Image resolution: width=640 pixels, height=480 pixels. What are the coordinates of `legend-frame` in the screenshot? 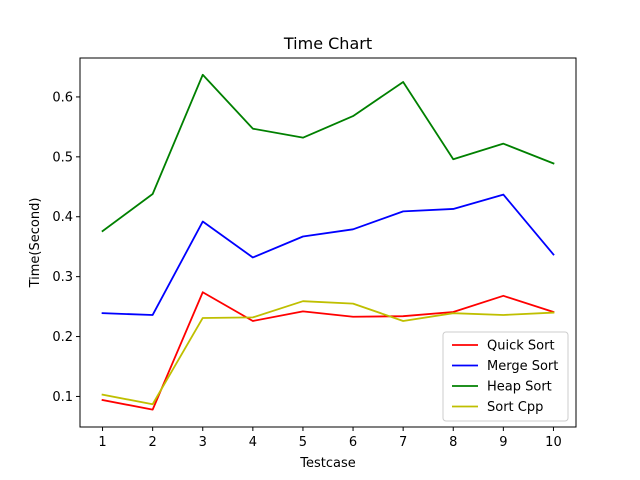 It's located at (505, 376).